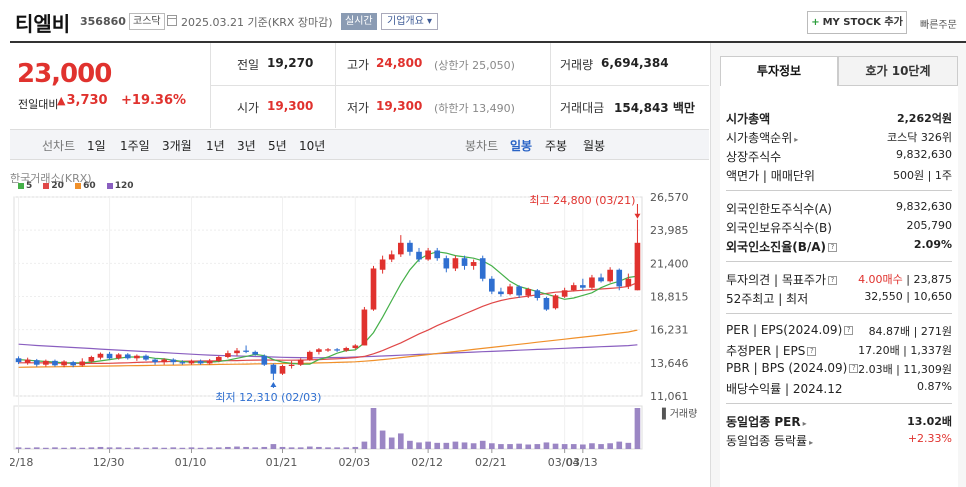 The height and width of the screenshot is (487, 966). Describe the element at coordinates (359, 21) in the screenshot. I see `realtime-badge: 실시간` at that location.